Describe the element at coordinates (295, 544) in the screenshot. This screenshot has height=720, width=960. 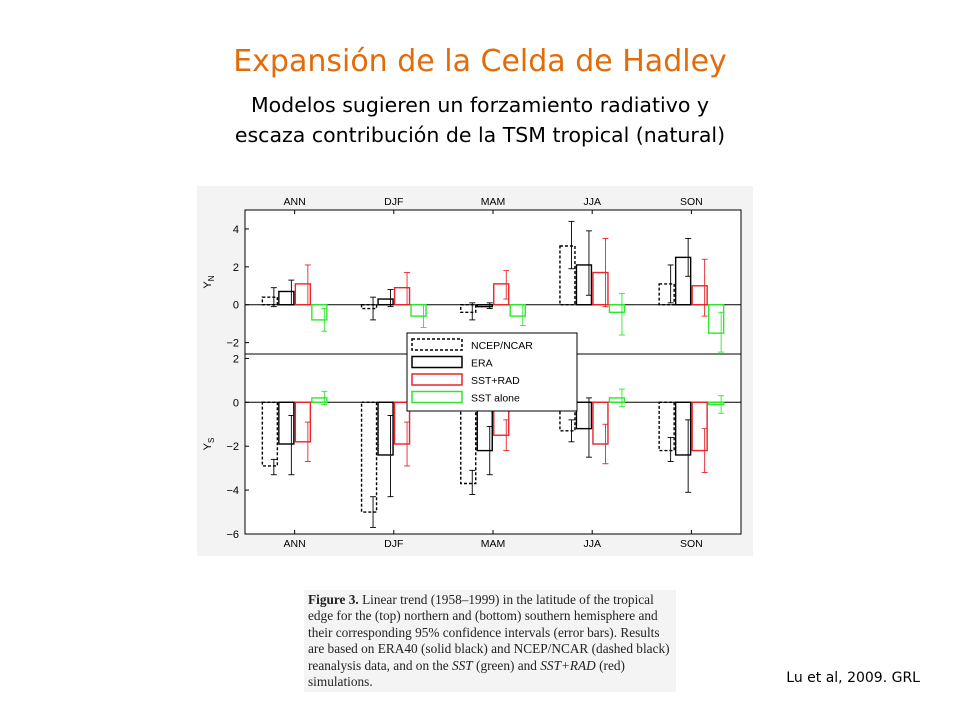
I see `category-label-bottom: ANN` at that location.